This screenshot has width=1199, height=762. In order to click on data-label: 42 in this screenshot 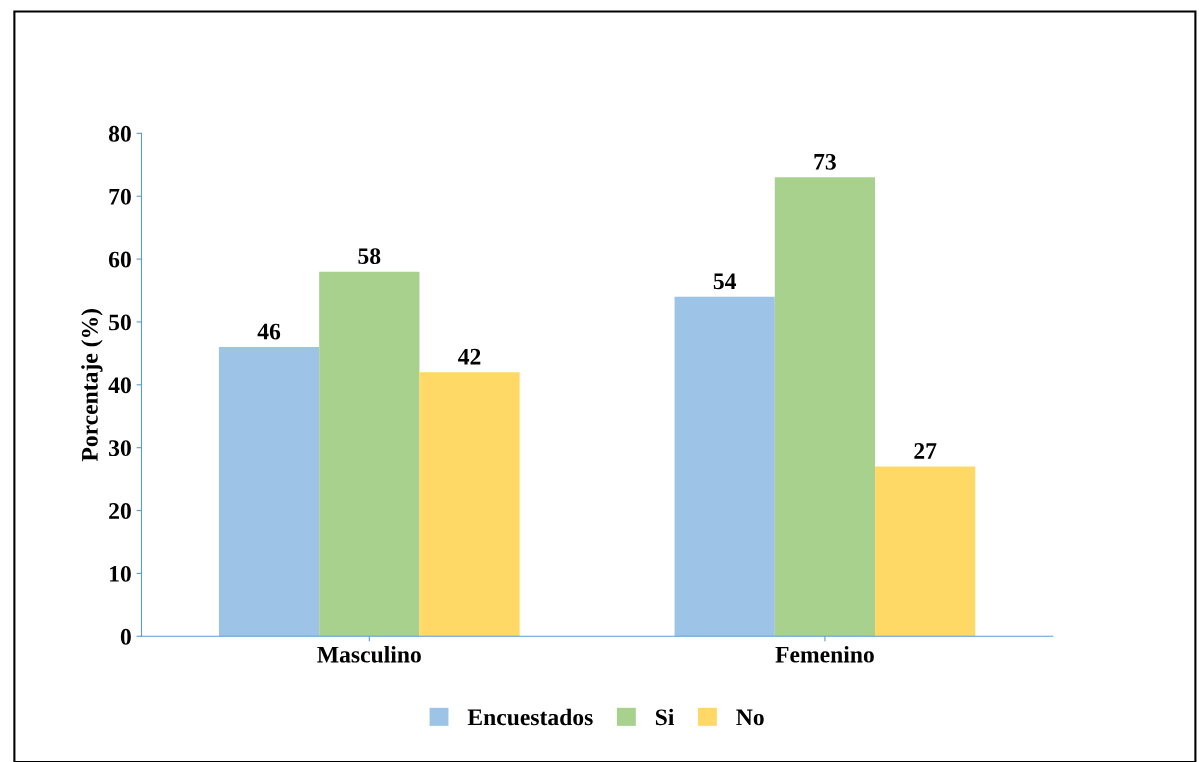, I will do `click(469, 356)`.